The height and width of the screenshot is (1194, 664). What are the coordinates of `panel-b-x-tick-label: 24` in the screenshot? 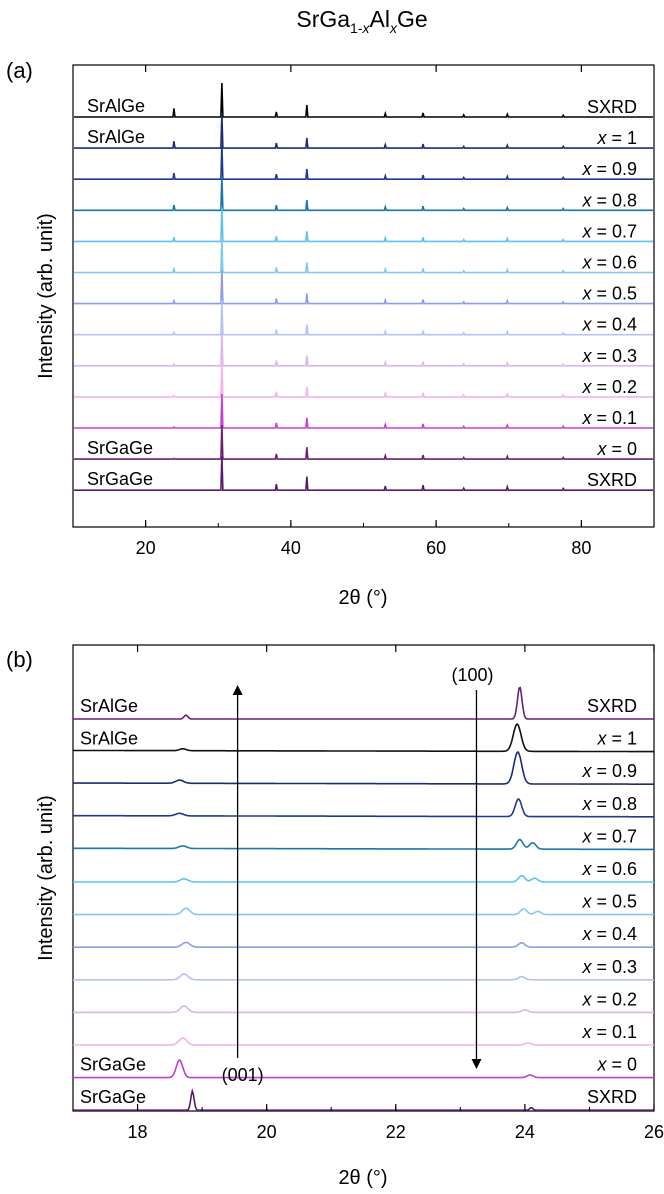 It's located at (525, 1132).